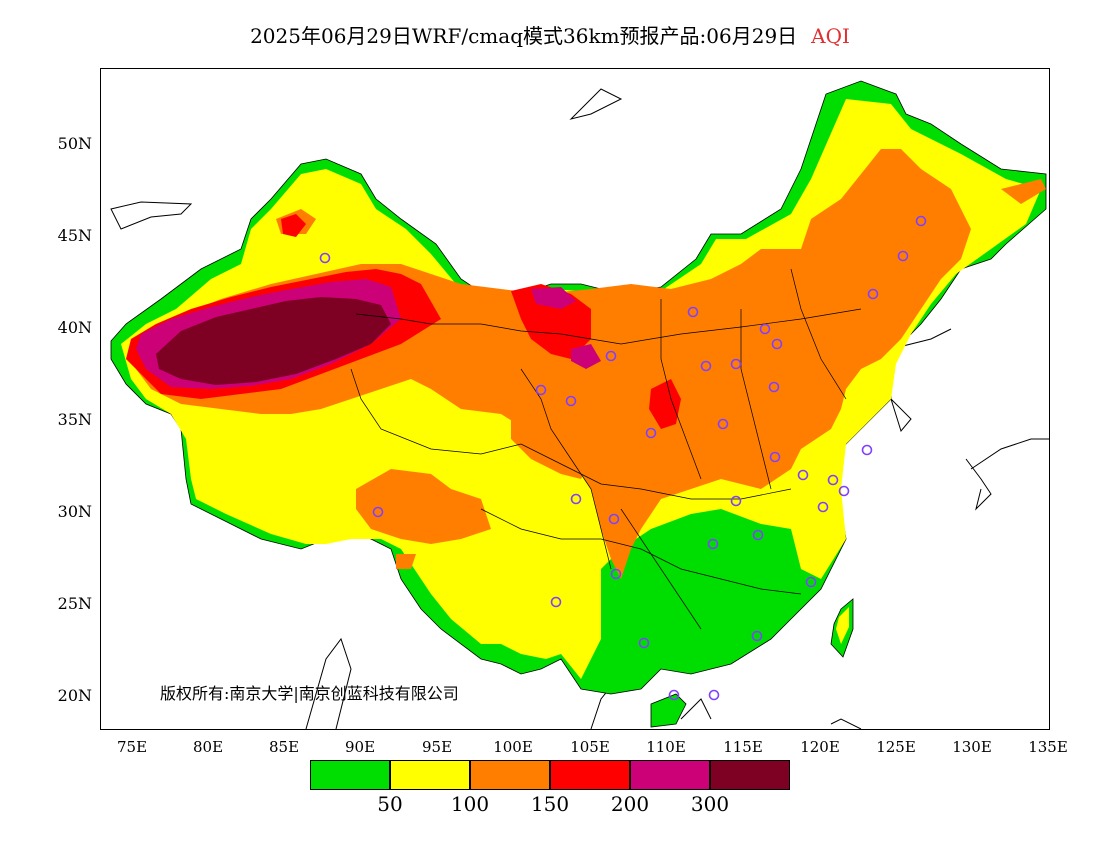  I want to click on aqi-zone-maroon, so click(273, 341).